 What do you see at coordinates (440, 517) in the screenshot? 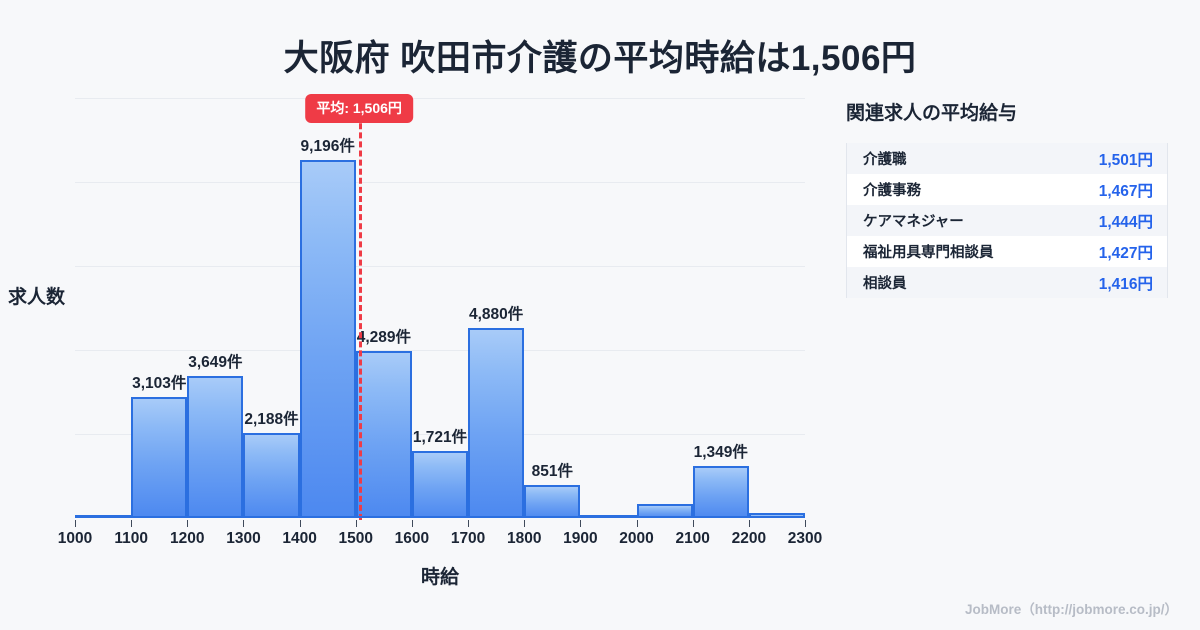
I see `x-axis-baseline` at bounding box center [440, 517].